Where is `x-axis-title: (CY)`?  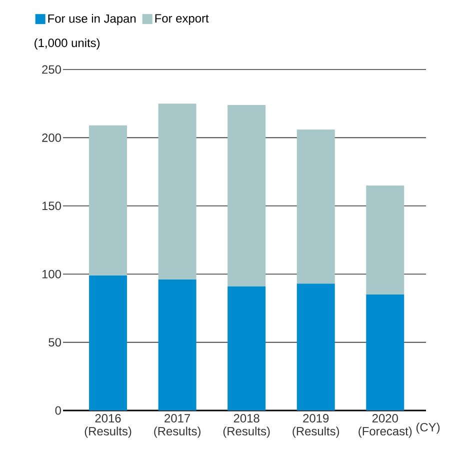 x-axis-title: (CY) is located at coordinates (428, 428).